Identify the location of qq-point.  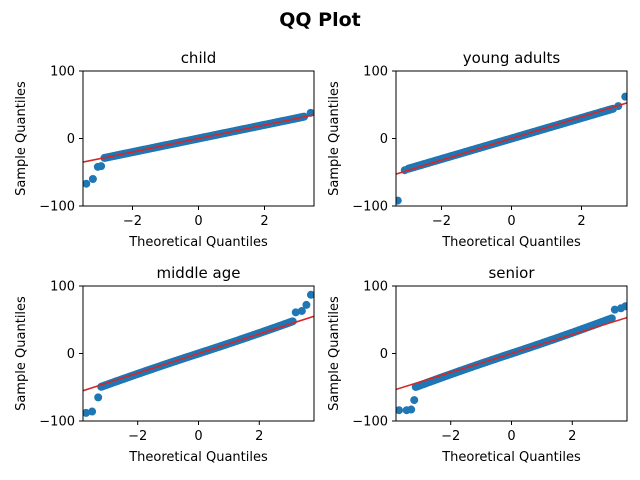
(611, 318).